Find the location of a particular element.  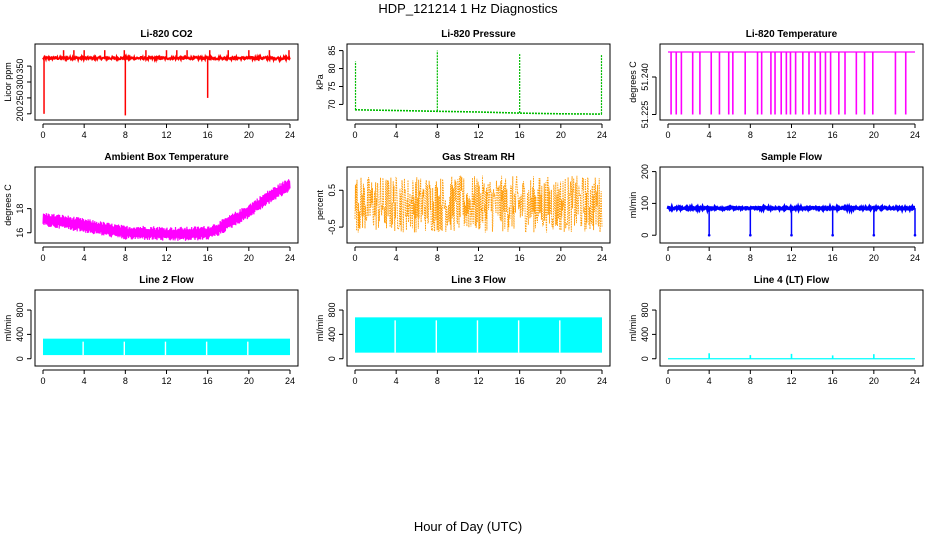

chart-title: Ambient Box Temperature is located at coordinates (166, 157).